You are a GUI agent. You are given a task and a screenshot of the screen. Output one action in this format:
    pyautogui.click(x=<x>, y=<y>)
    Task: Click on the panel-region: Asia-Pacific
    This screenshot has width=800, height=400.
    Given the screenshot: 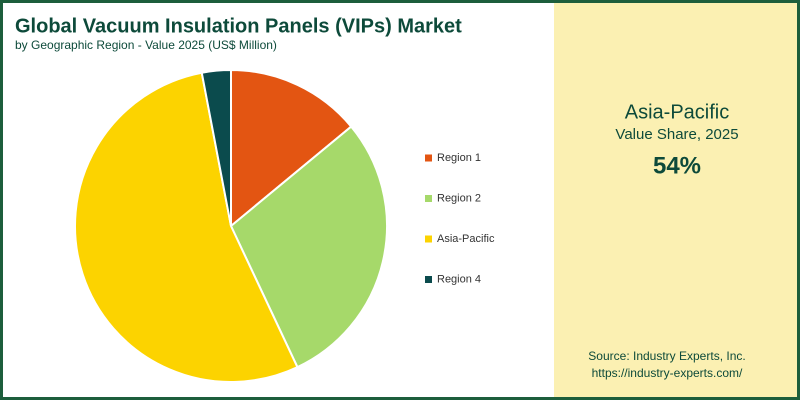 What is the action you would take?
    pyautogui.click(x=677, y=112)
    